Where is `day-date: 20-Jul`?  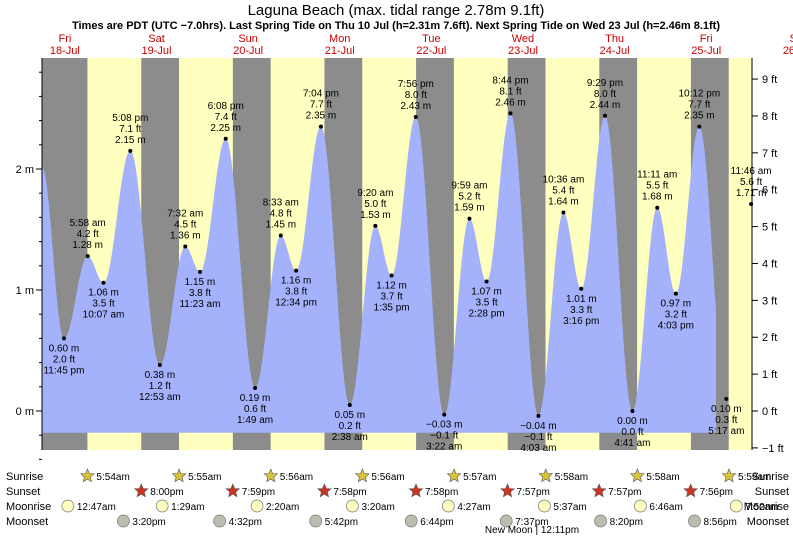 day-date: 20-Jul is located at coordinates (248, 51).